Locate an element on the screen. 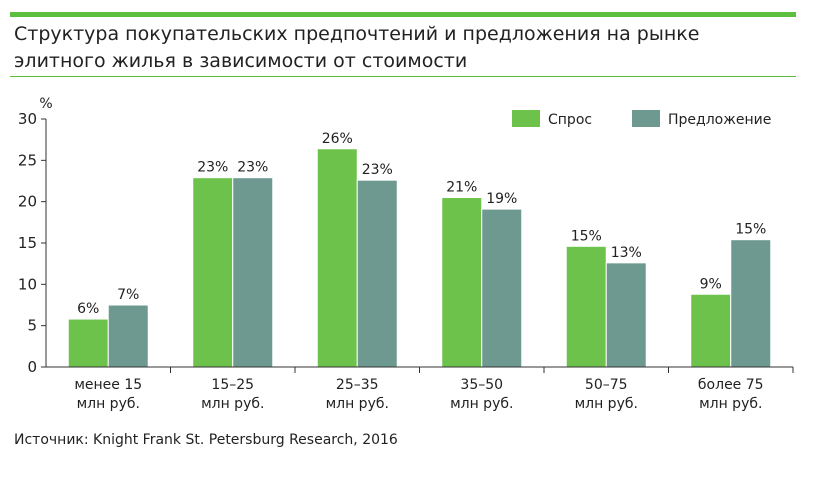  data-label: 6% is located at coordinates (88, 309).